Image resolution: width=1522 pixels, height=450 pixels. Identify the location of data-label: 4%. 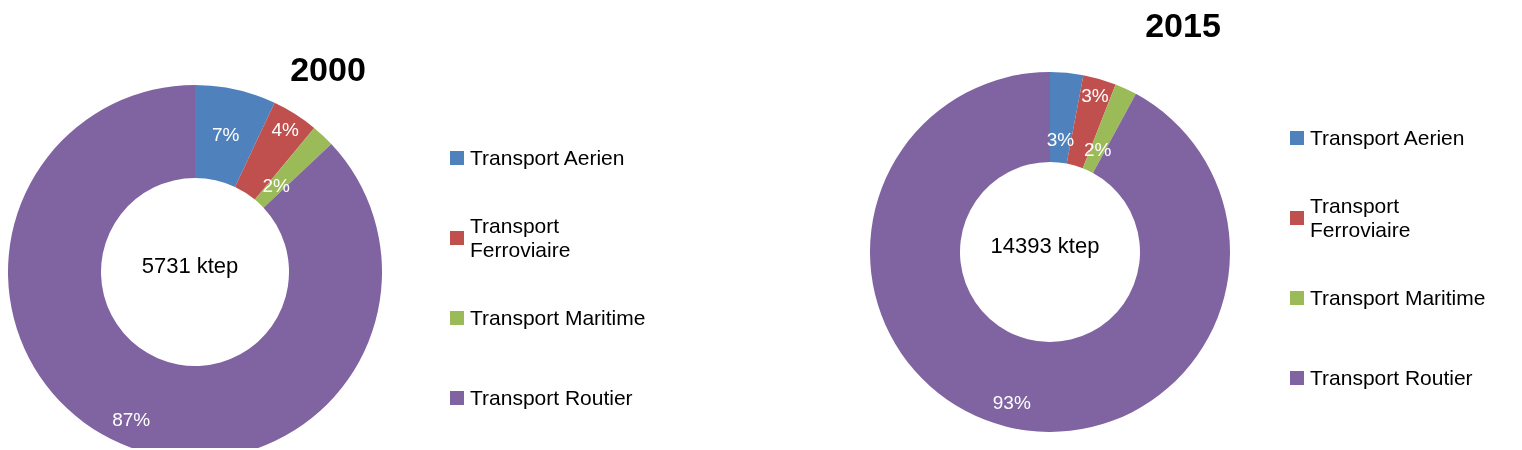
(285, 130).